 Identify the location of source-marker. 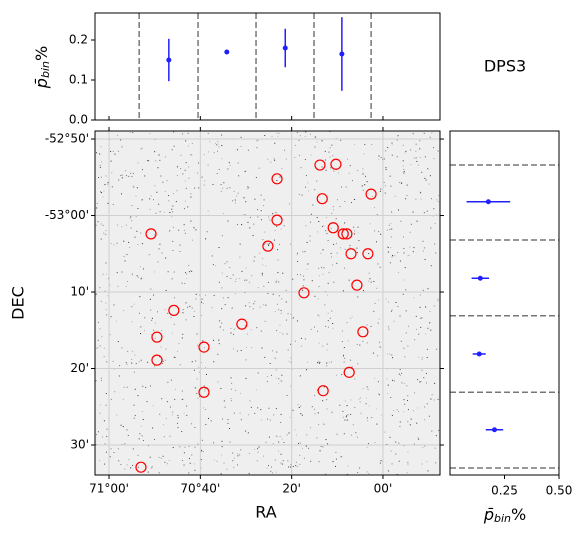
(368, 254).